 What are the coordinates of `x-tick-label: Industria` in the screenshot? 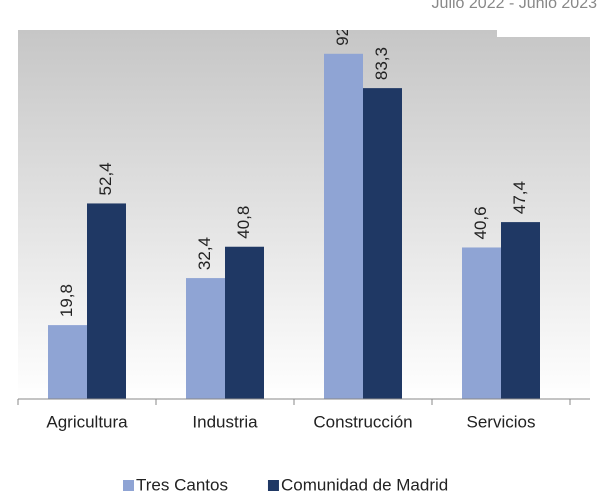 It's located at (225, 421).